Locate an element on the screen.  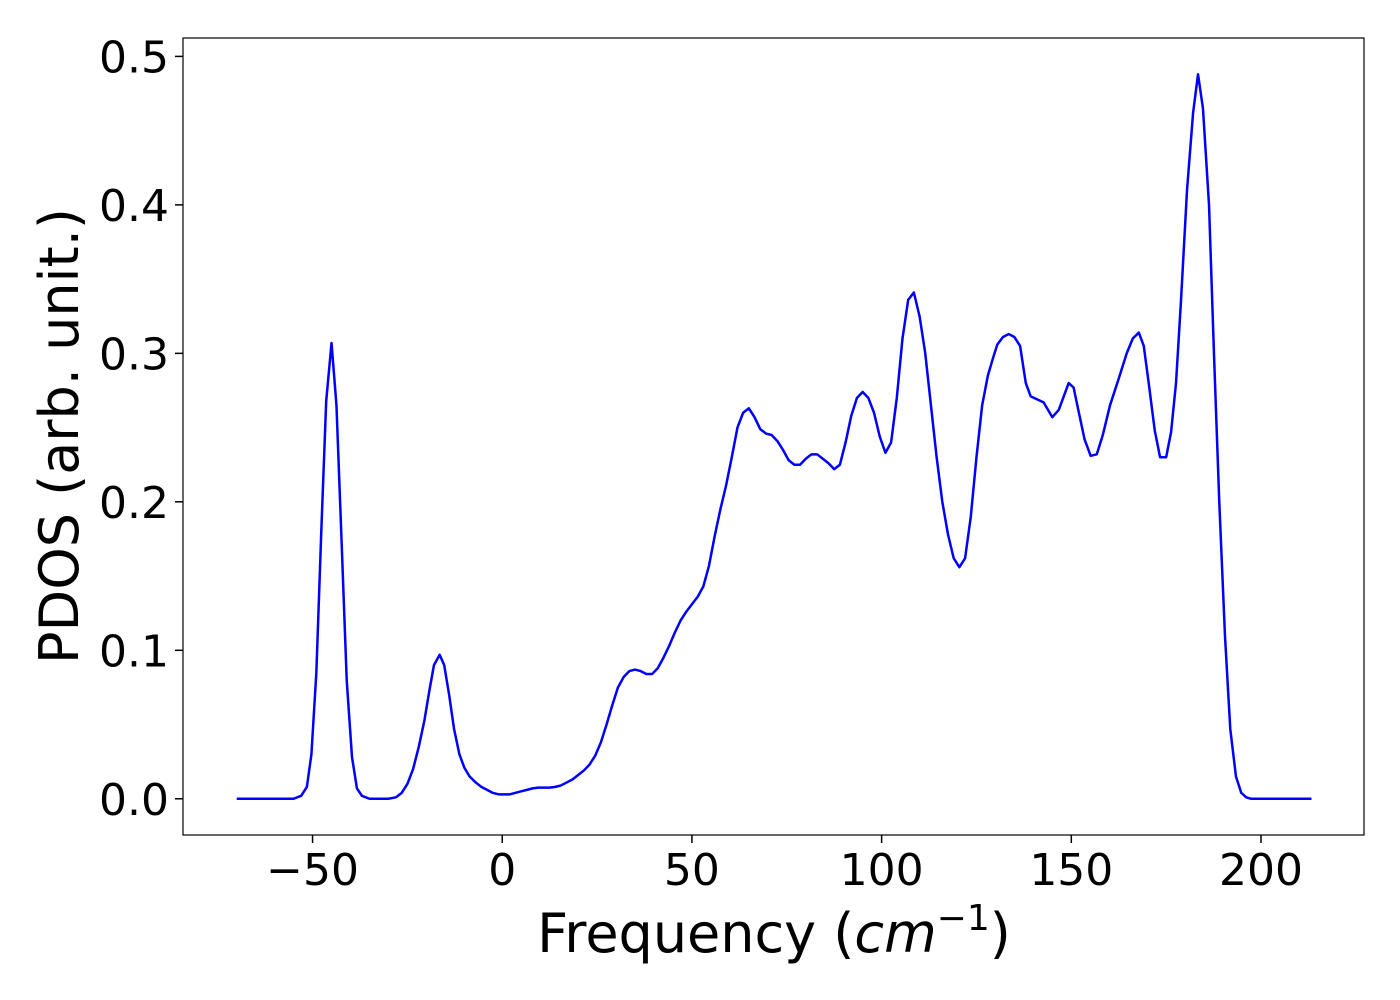
y-tick-label: 0.3 is located at coordinates (134, 354).